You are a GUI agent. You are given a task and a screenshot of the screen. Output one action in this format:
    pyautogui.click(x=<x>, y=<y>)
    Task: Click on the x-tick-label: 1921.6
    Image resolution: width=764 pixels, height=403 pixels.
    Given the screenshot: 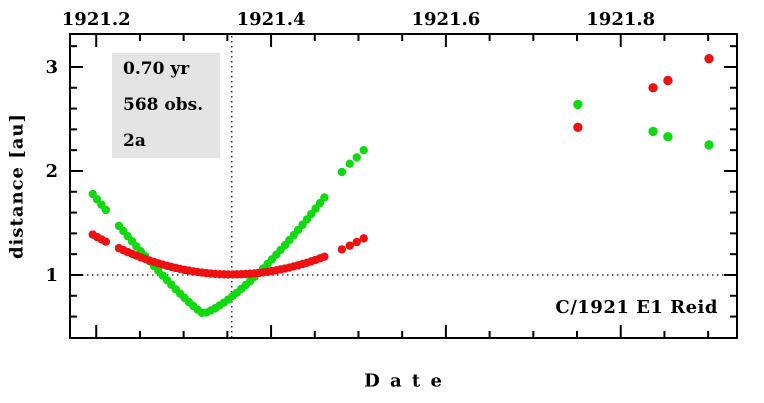 What is the action you would take?
    pyautogui.click(x=445, y=19)
    